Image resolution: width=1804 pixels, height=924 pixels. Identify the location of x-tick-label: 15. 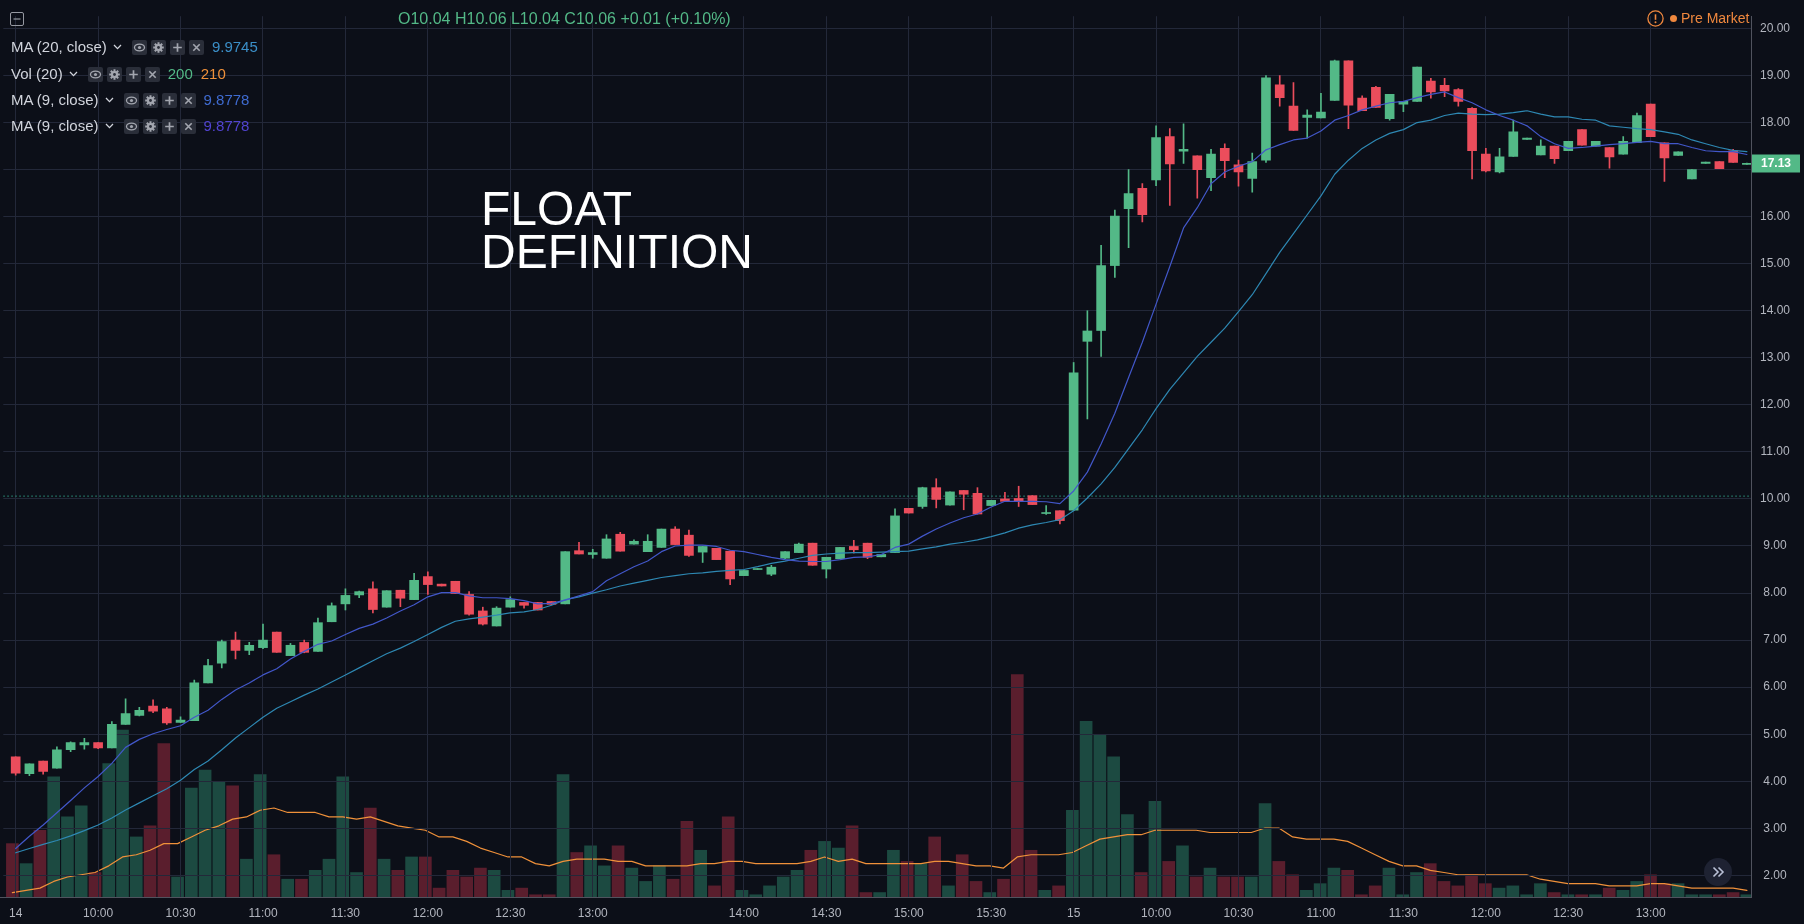
(1073, 912).